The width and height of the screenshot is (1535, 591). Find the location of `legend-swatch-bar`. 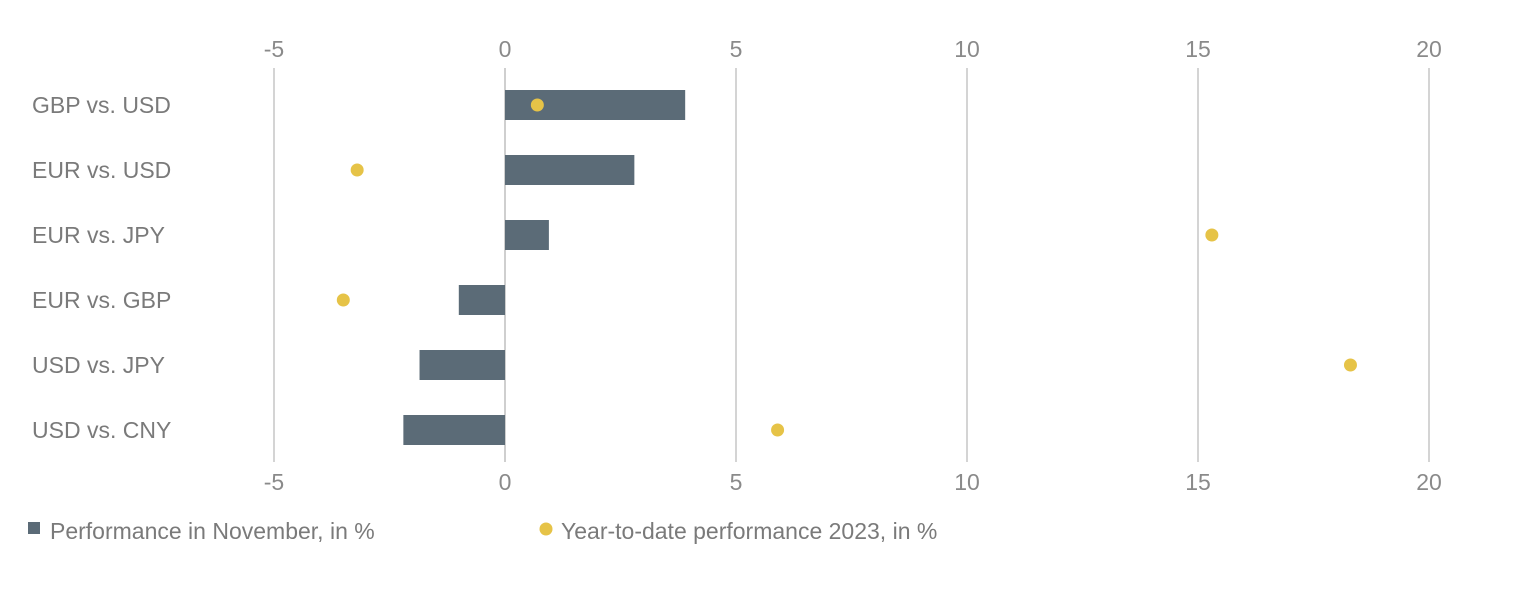

legend-swatch-bar is located at coordinates (34, 528).